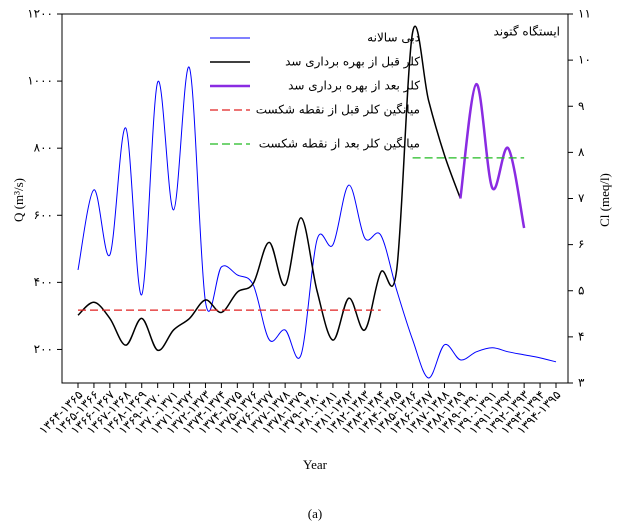  What do you see at coordinates (354, 86) in the screenshot?
I see `legend-label: کلر بعد از بهره برداری سد` at bounding box center [354, 86].